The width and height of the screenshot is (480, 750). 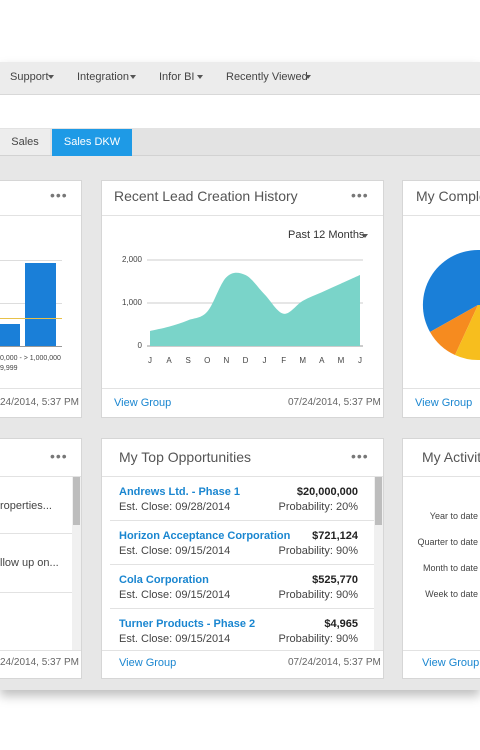 I want to click on y-tick-label: 0, so click(x=140, y=345).